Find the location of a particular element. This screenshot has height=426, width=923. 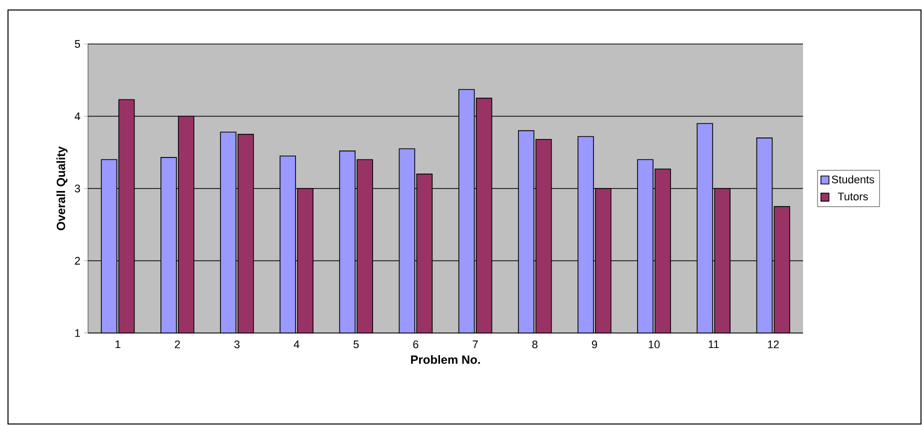

x-tick-label: 12 is located at coordinates (773, 344).